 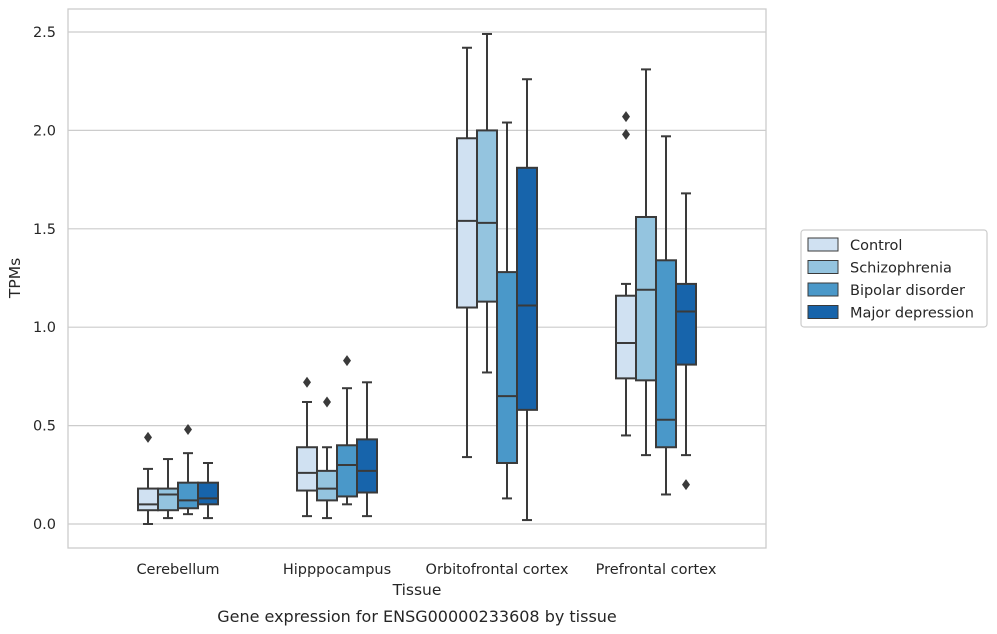 I want to click on x-tick-label: Prefrontal cortex, so click(x=656, y=570).